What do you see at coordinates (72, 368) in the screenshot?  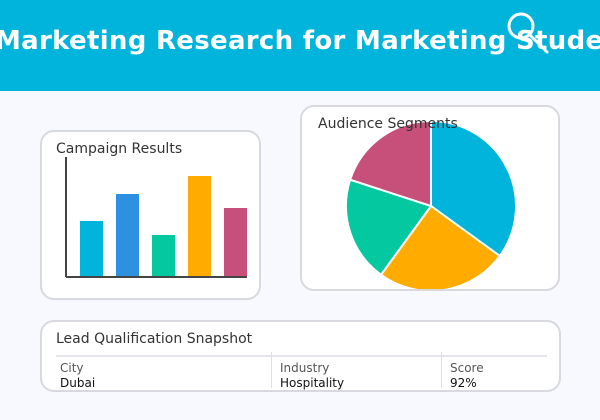 I see `city-label: City` at bounding box center [72, 368].